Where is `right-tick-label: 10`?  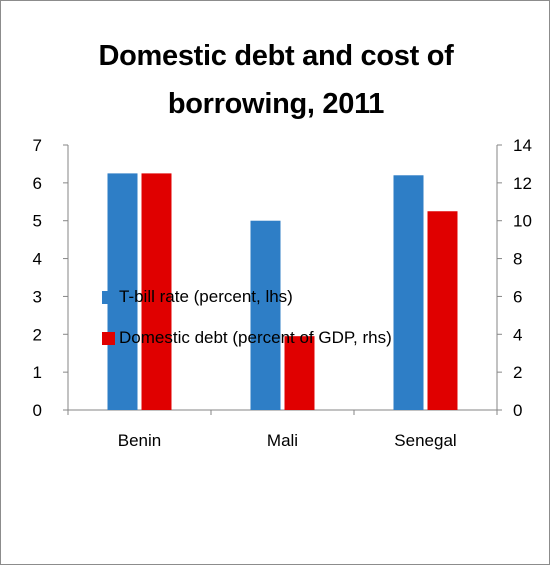
right-tick-label: 10 is located at coordinates (522, 221).